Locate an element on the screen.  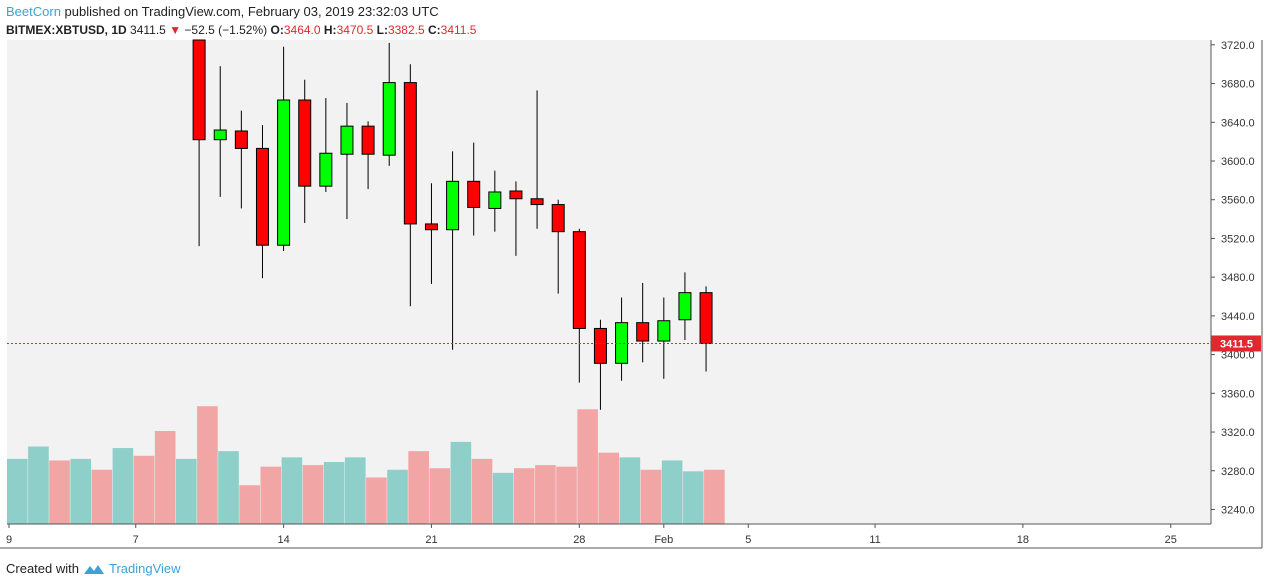
tradingview-logo-icon is located at coordinates (93, 569).